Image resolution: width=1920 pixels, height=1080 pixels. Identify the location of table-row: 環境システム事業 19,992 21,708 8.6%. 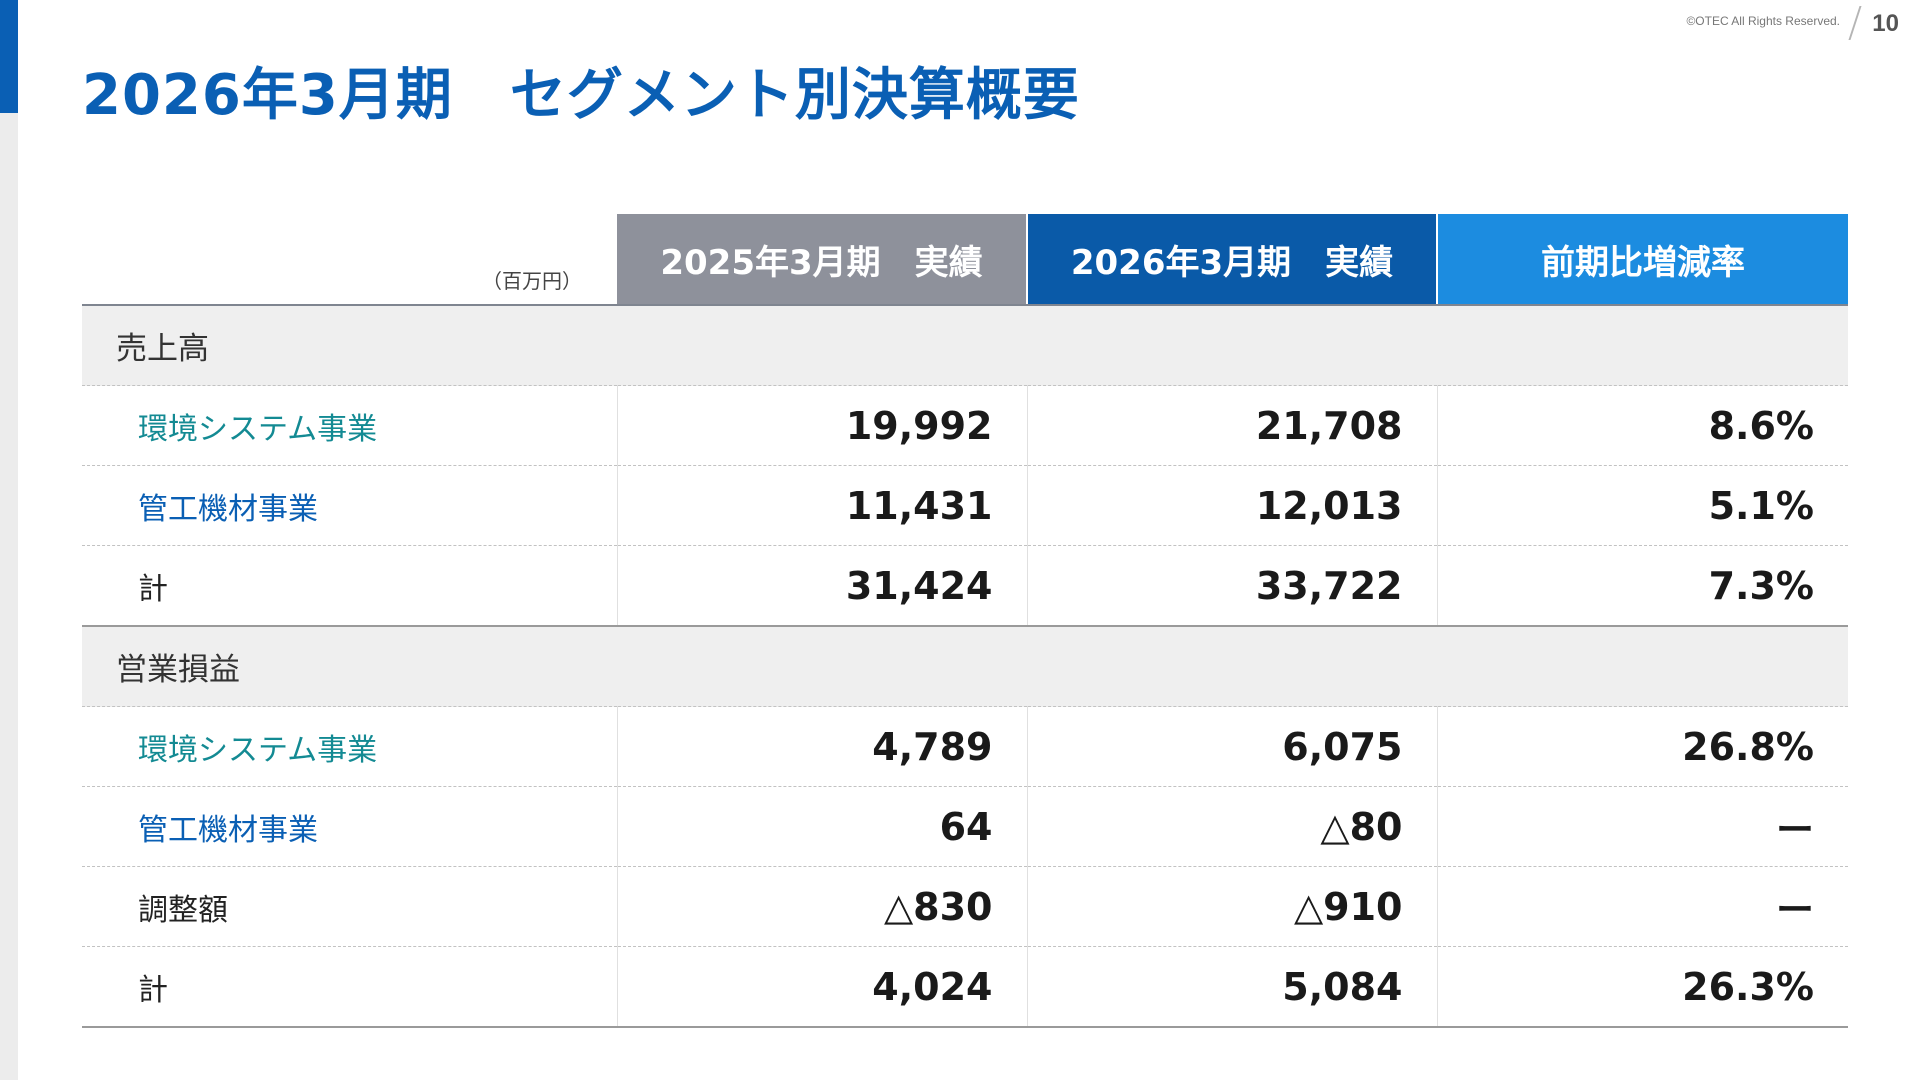
(965, 425).